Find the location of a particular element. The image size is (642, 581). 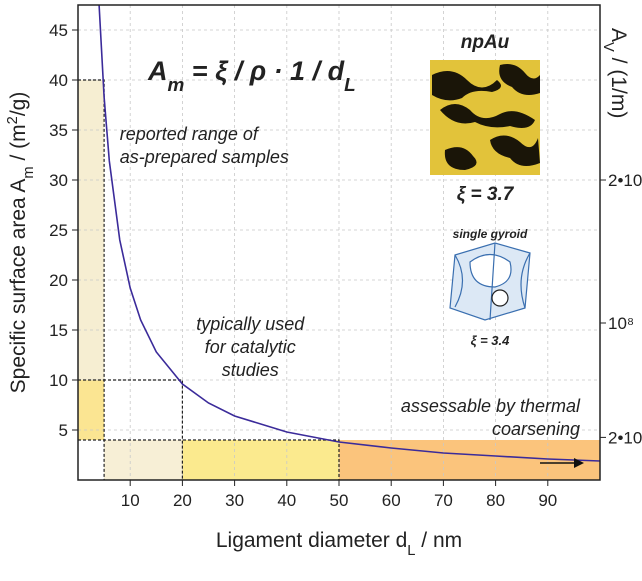

formula: Am = ξ / ρ · 1 / dL is located at coordinates (251, 76).